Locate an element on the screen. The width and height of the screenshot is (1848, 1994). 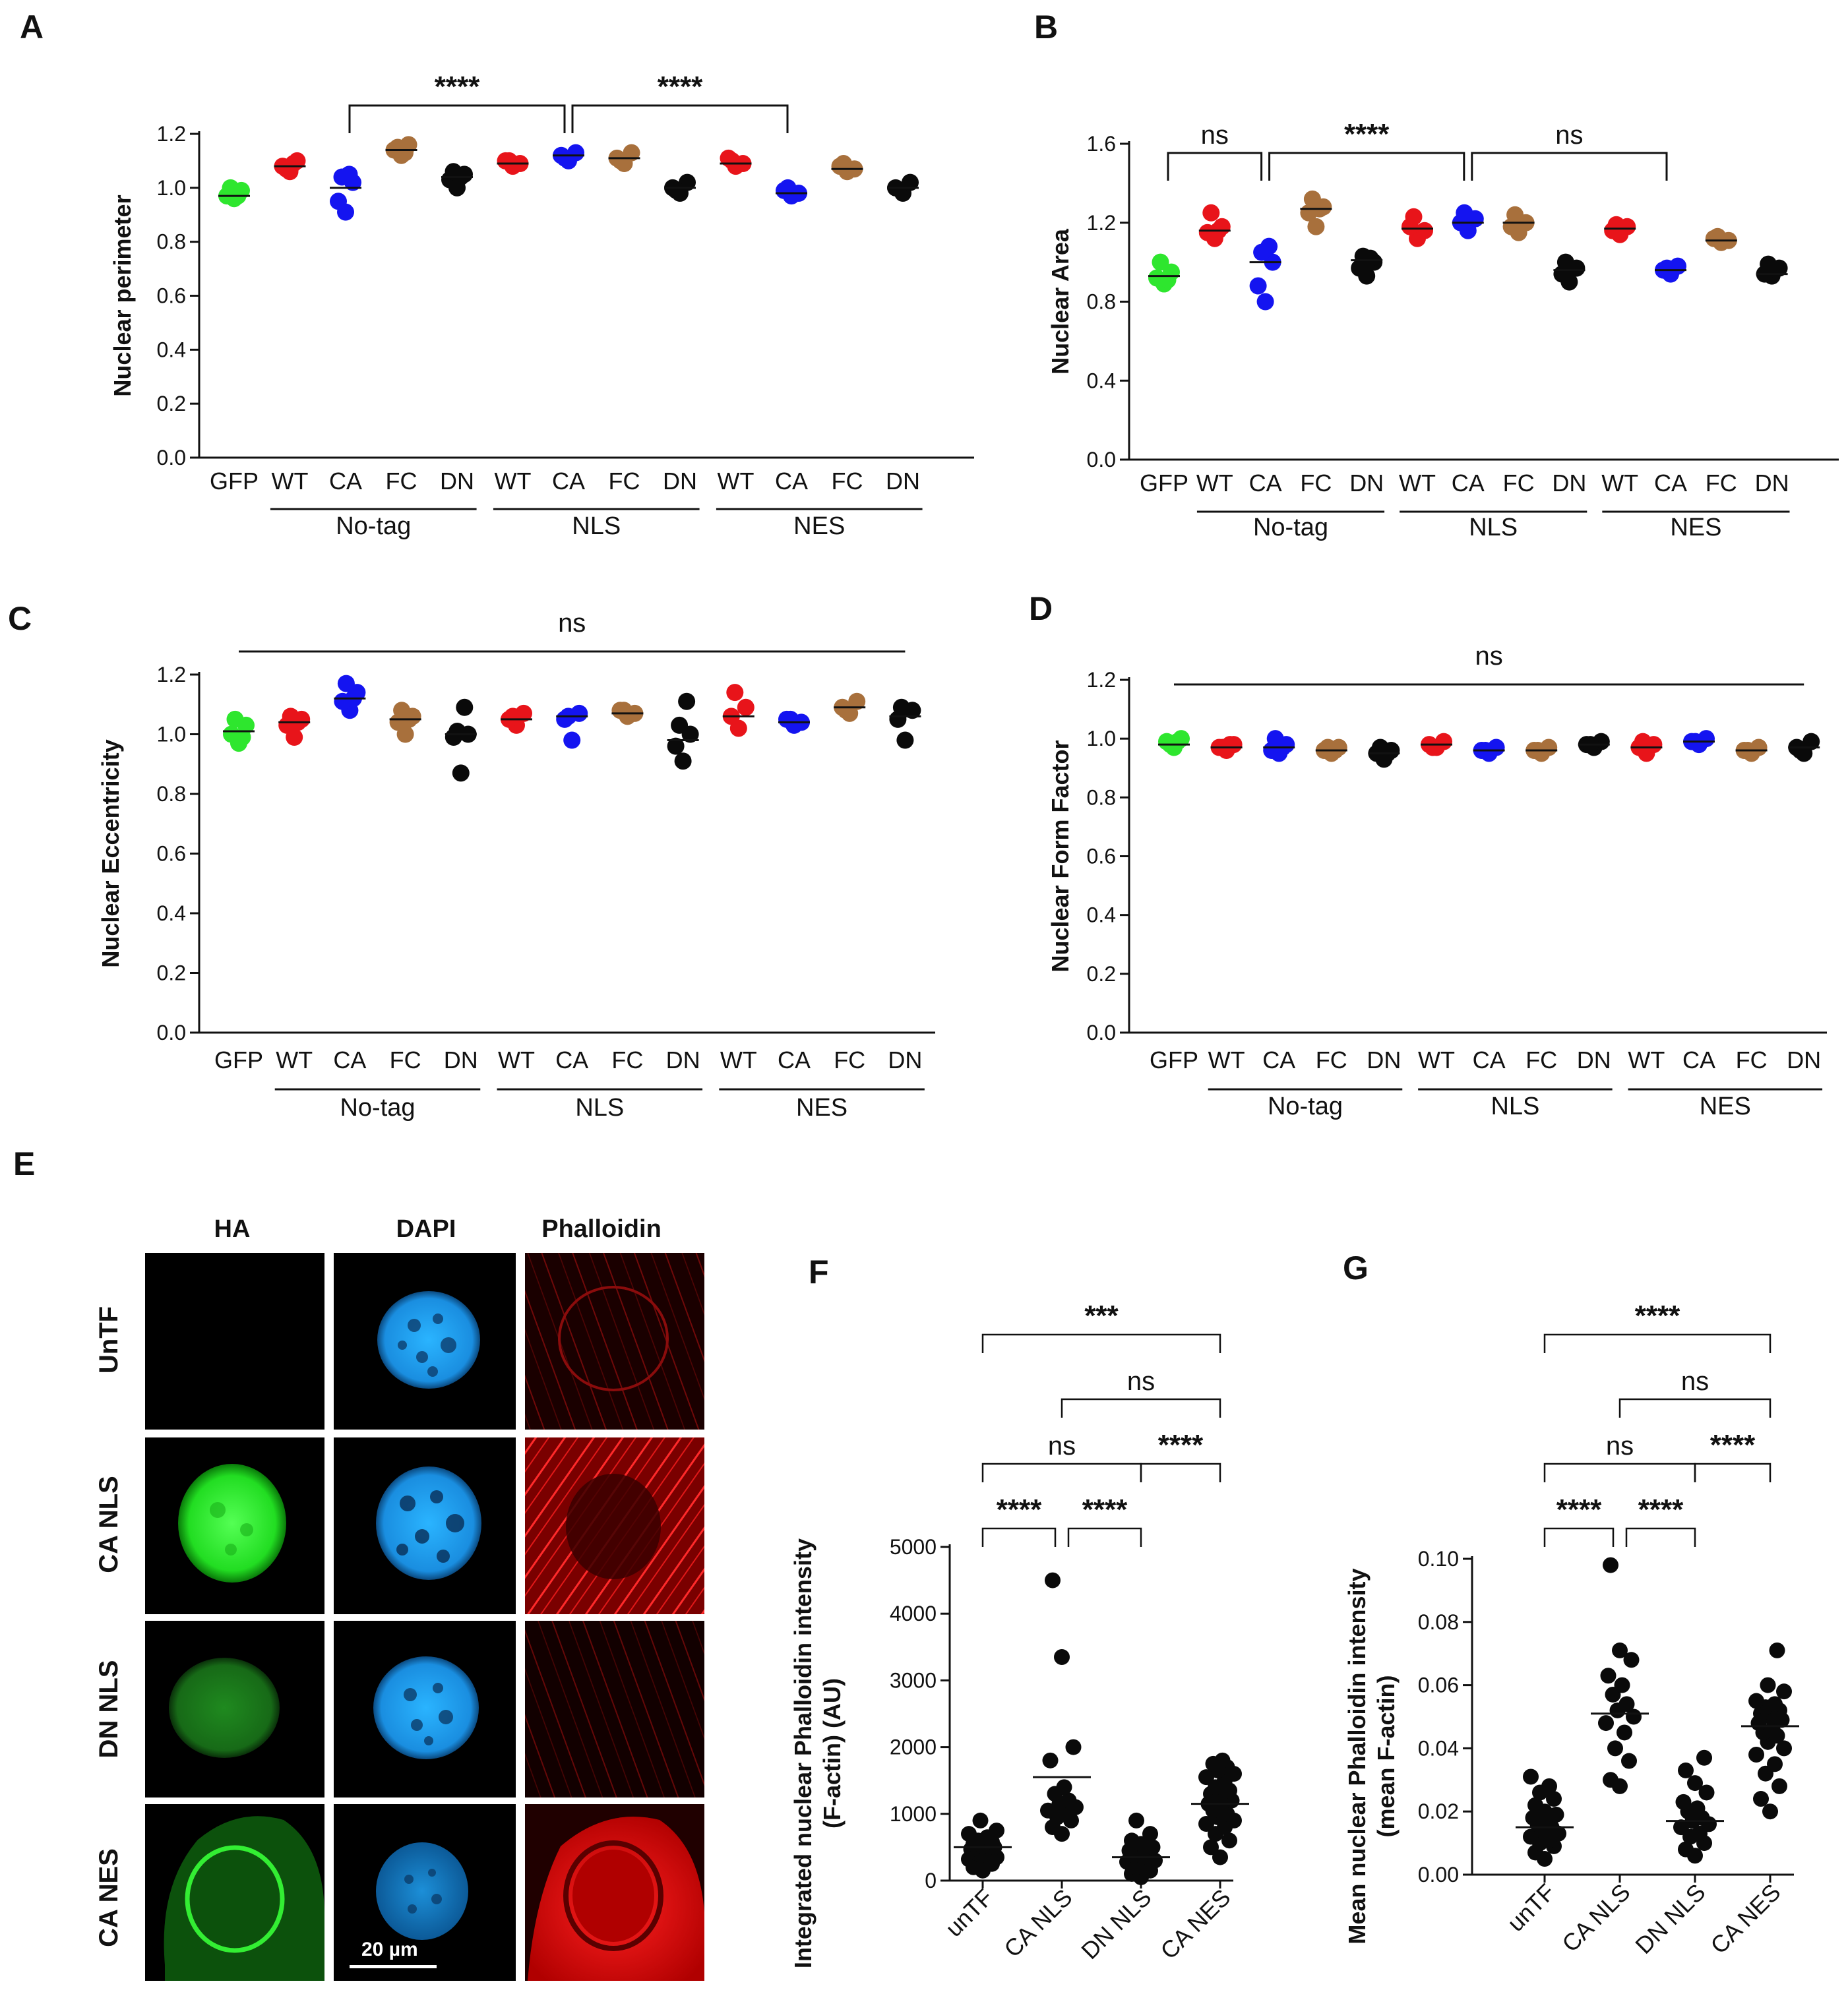
y-tick-label: 0.8 is located at coordinates (171, 242).